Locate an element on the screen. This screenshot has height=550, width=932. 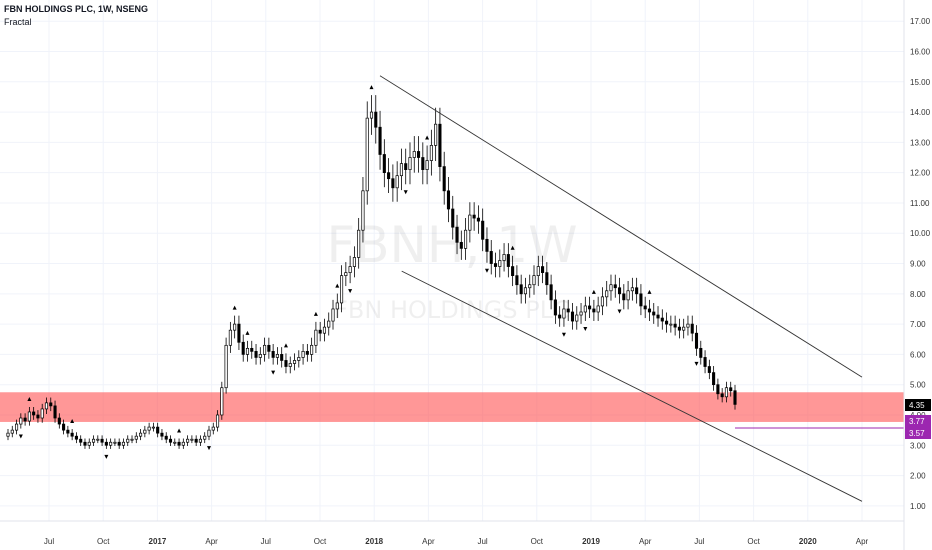
time-tick-label: 2019 is located at coordinates (591, 541).